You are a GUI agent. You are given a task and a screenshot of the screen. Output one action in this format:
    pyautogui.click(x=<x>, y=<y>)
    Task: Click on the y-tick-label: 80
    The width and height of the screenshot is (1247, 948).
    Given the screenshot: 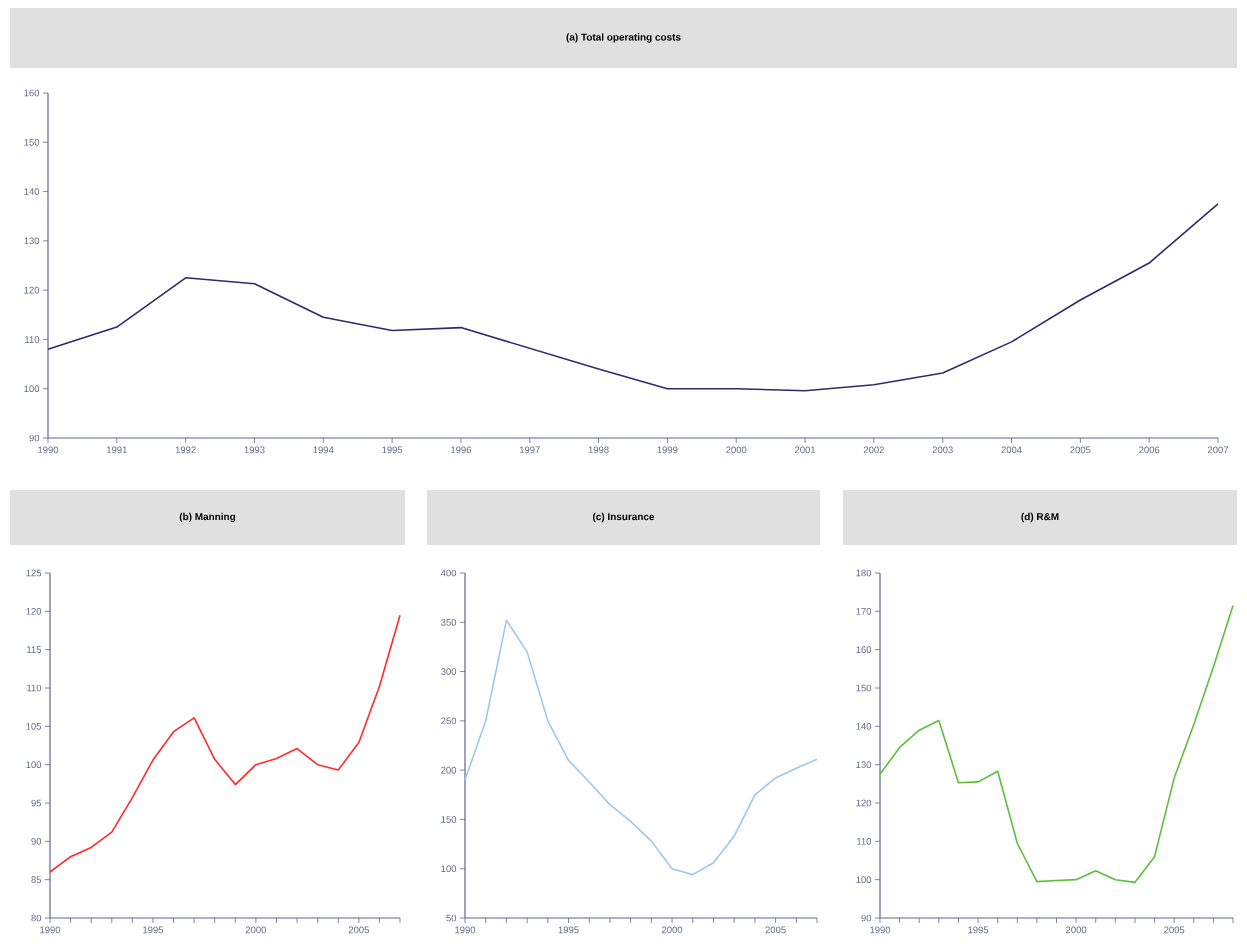 What is the action you would take?
    pyautogui.click(x=36, y=918)
    